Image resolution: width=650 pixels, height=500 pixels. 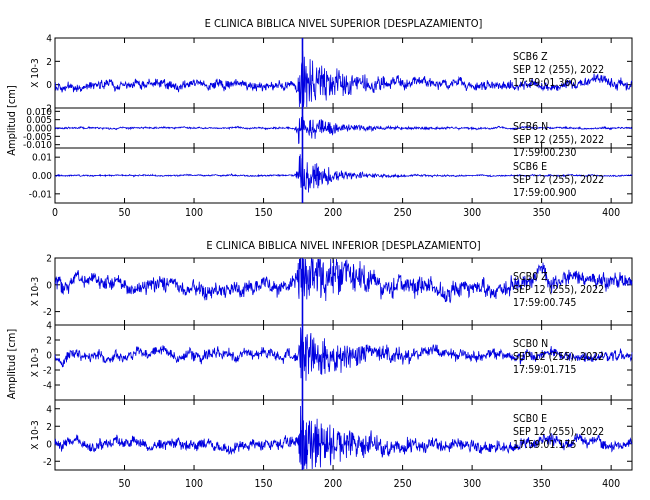 What do you see at coordinates (544, 445) in the screenshot?
I see `trace-time: 17:59:01.175` at bounding box center [544, 445].